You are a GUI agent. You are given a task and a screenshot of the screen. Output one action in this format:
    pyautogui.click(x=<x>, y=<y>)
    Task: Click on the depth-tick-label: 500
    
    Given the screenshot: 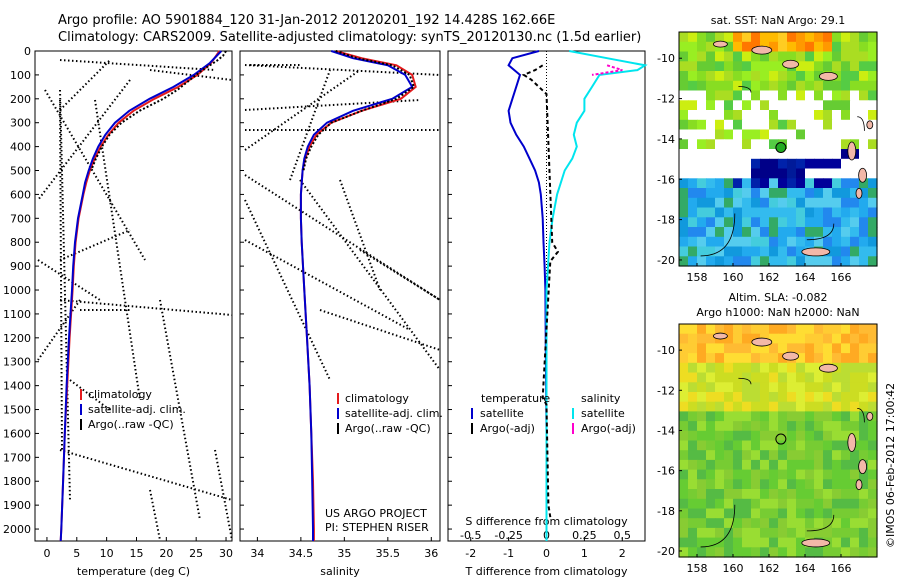 What is the action you would take?
    pyautogui.click(x=20, y=171)
    